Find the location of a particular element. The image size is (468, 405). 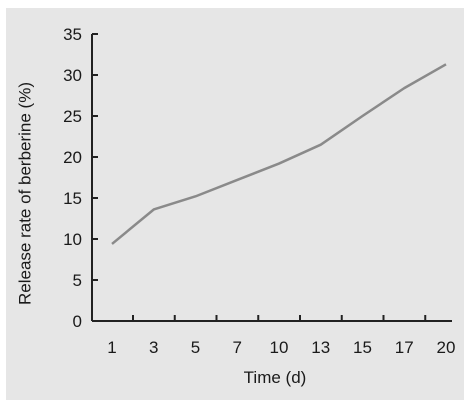

x-tick-label: 3 is located at coordinates (153, 347).